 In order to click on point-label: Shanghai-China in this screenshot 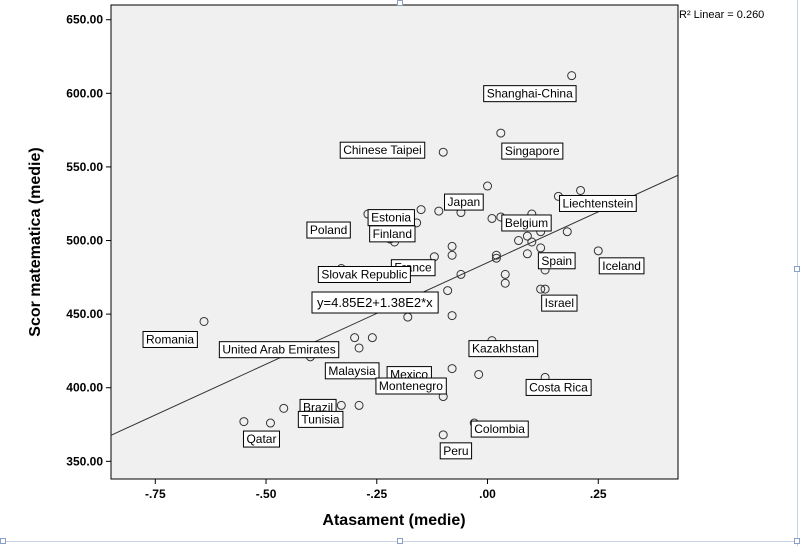, I will do `click(530, 94)`.